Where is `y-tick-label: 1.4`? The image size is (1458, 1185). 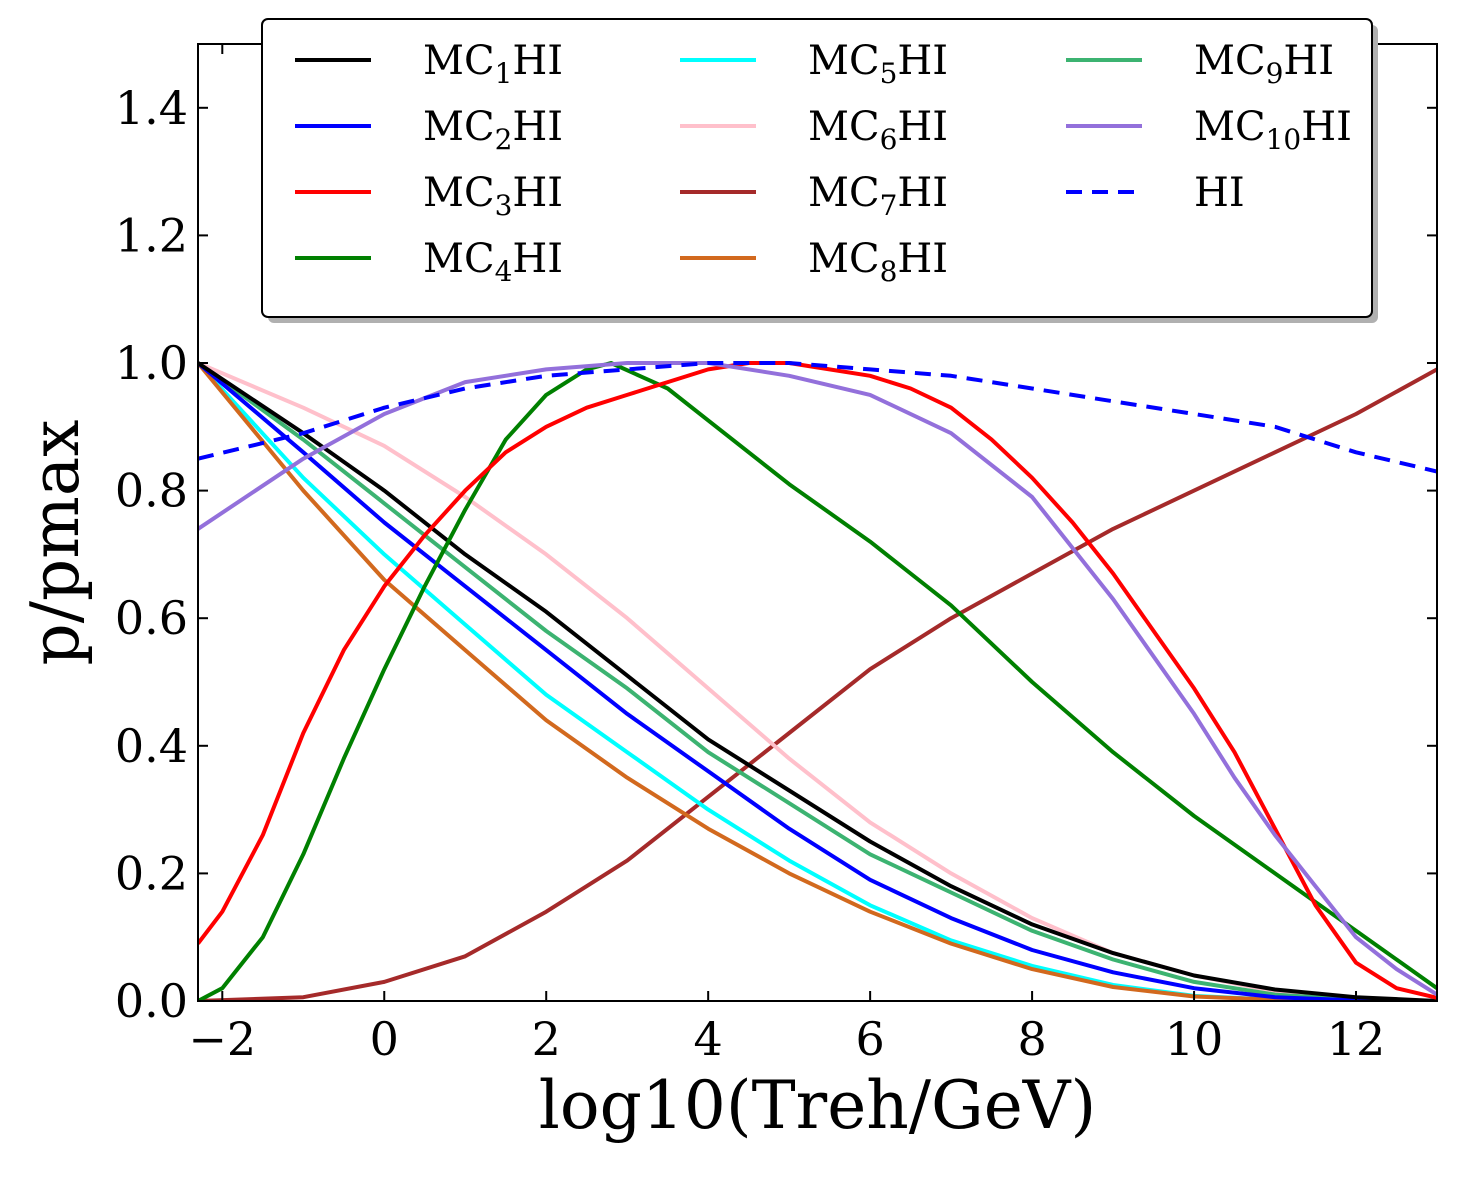 y-tick-label: 1.4 is located at coordinates (151, 108).